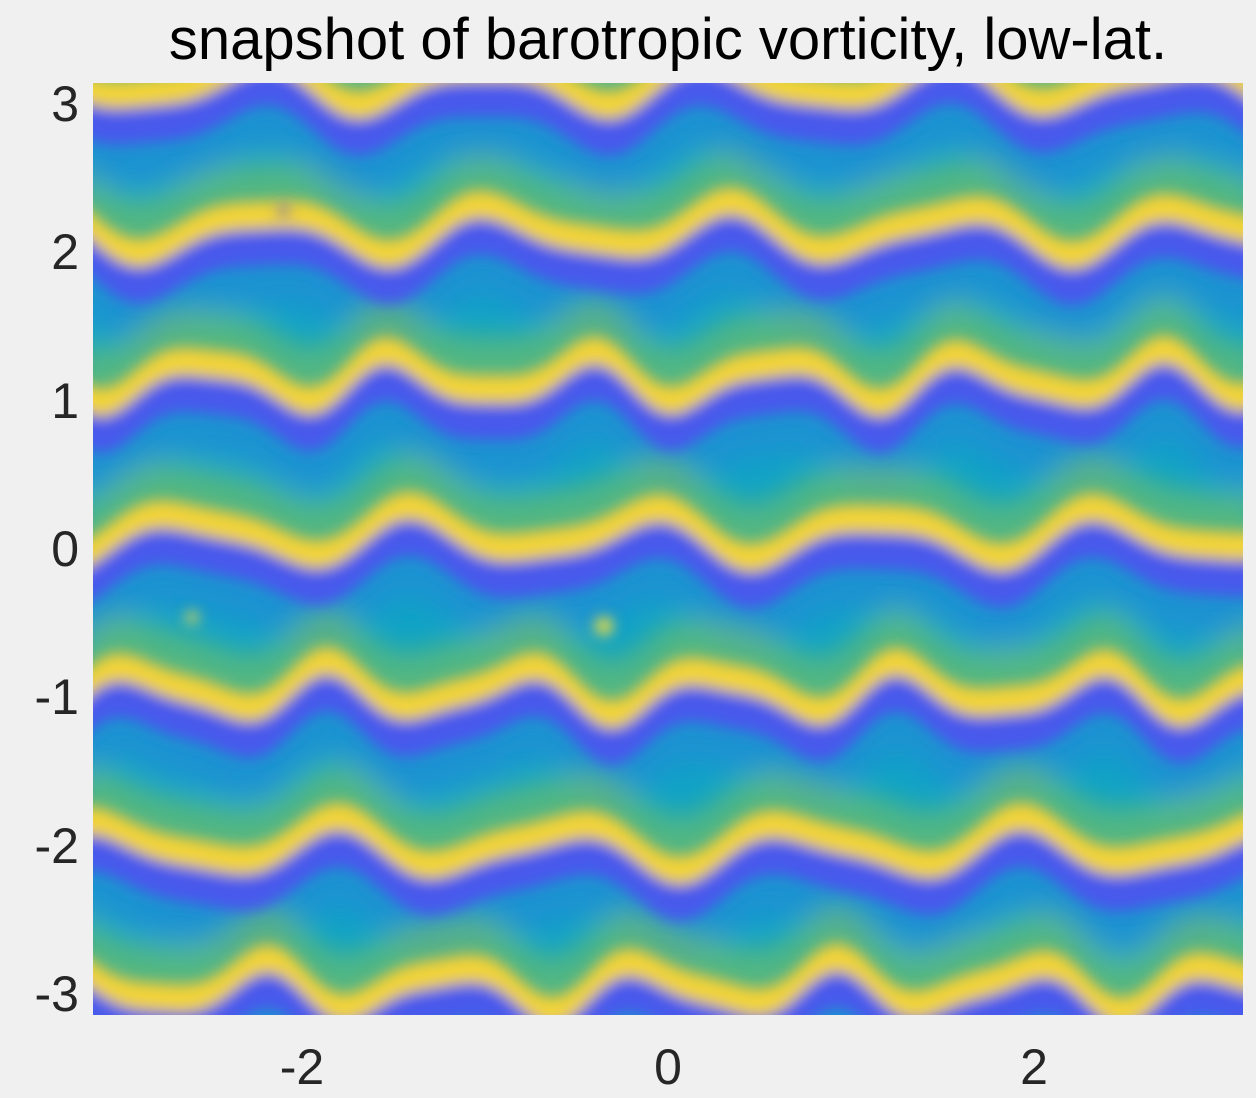 The height and width of the screenshot is (1098, 1256). I want to click on x-tick-label: 0, so click(668, 1067).